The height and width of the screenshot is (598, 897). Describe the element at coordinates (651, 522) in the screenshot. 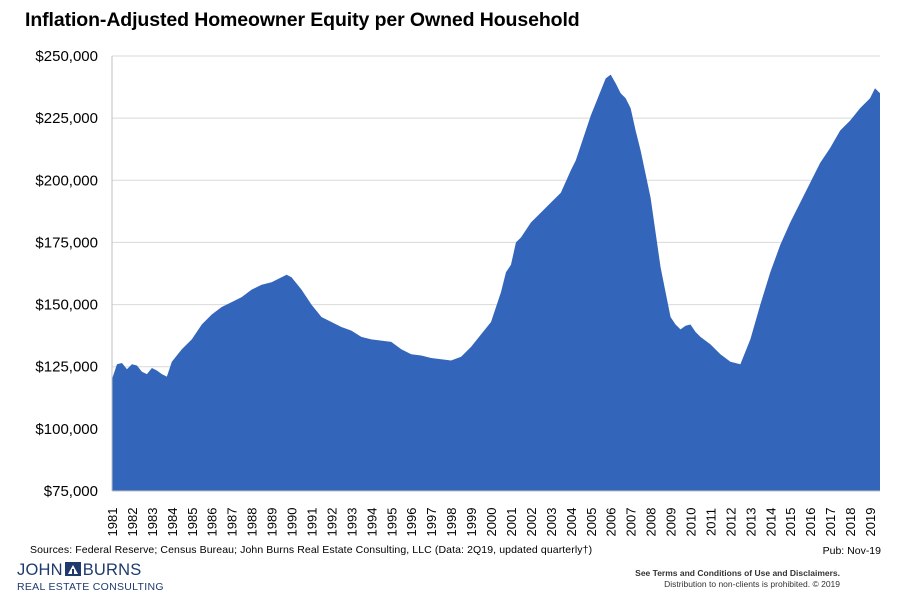

I see `x-tick-label: 2008` at that location.